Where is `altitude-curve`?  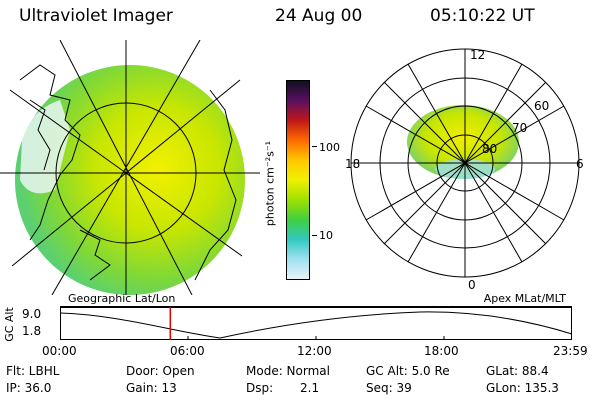
altitude-curve is located at coordinates (316, 325).